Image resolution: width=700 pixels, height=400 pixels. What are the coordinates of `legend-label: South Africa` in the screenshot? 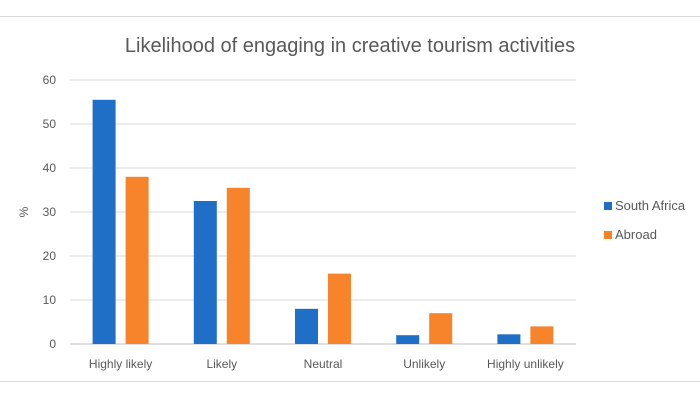 It's located at (650, 205).